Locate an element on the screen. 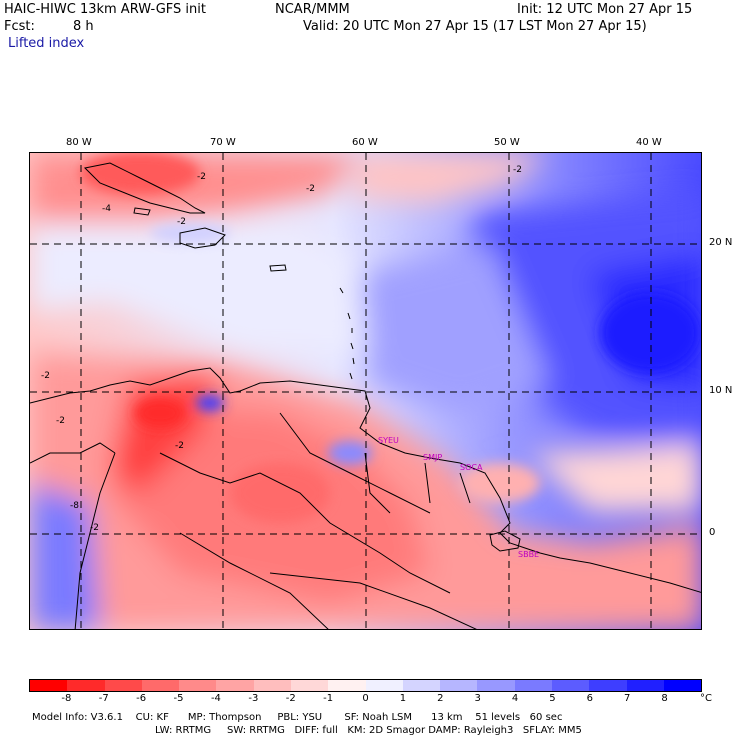 This screenshot has width=740, height=740. colorbar-tick-label: 2 is located at coordinates (440, 698).